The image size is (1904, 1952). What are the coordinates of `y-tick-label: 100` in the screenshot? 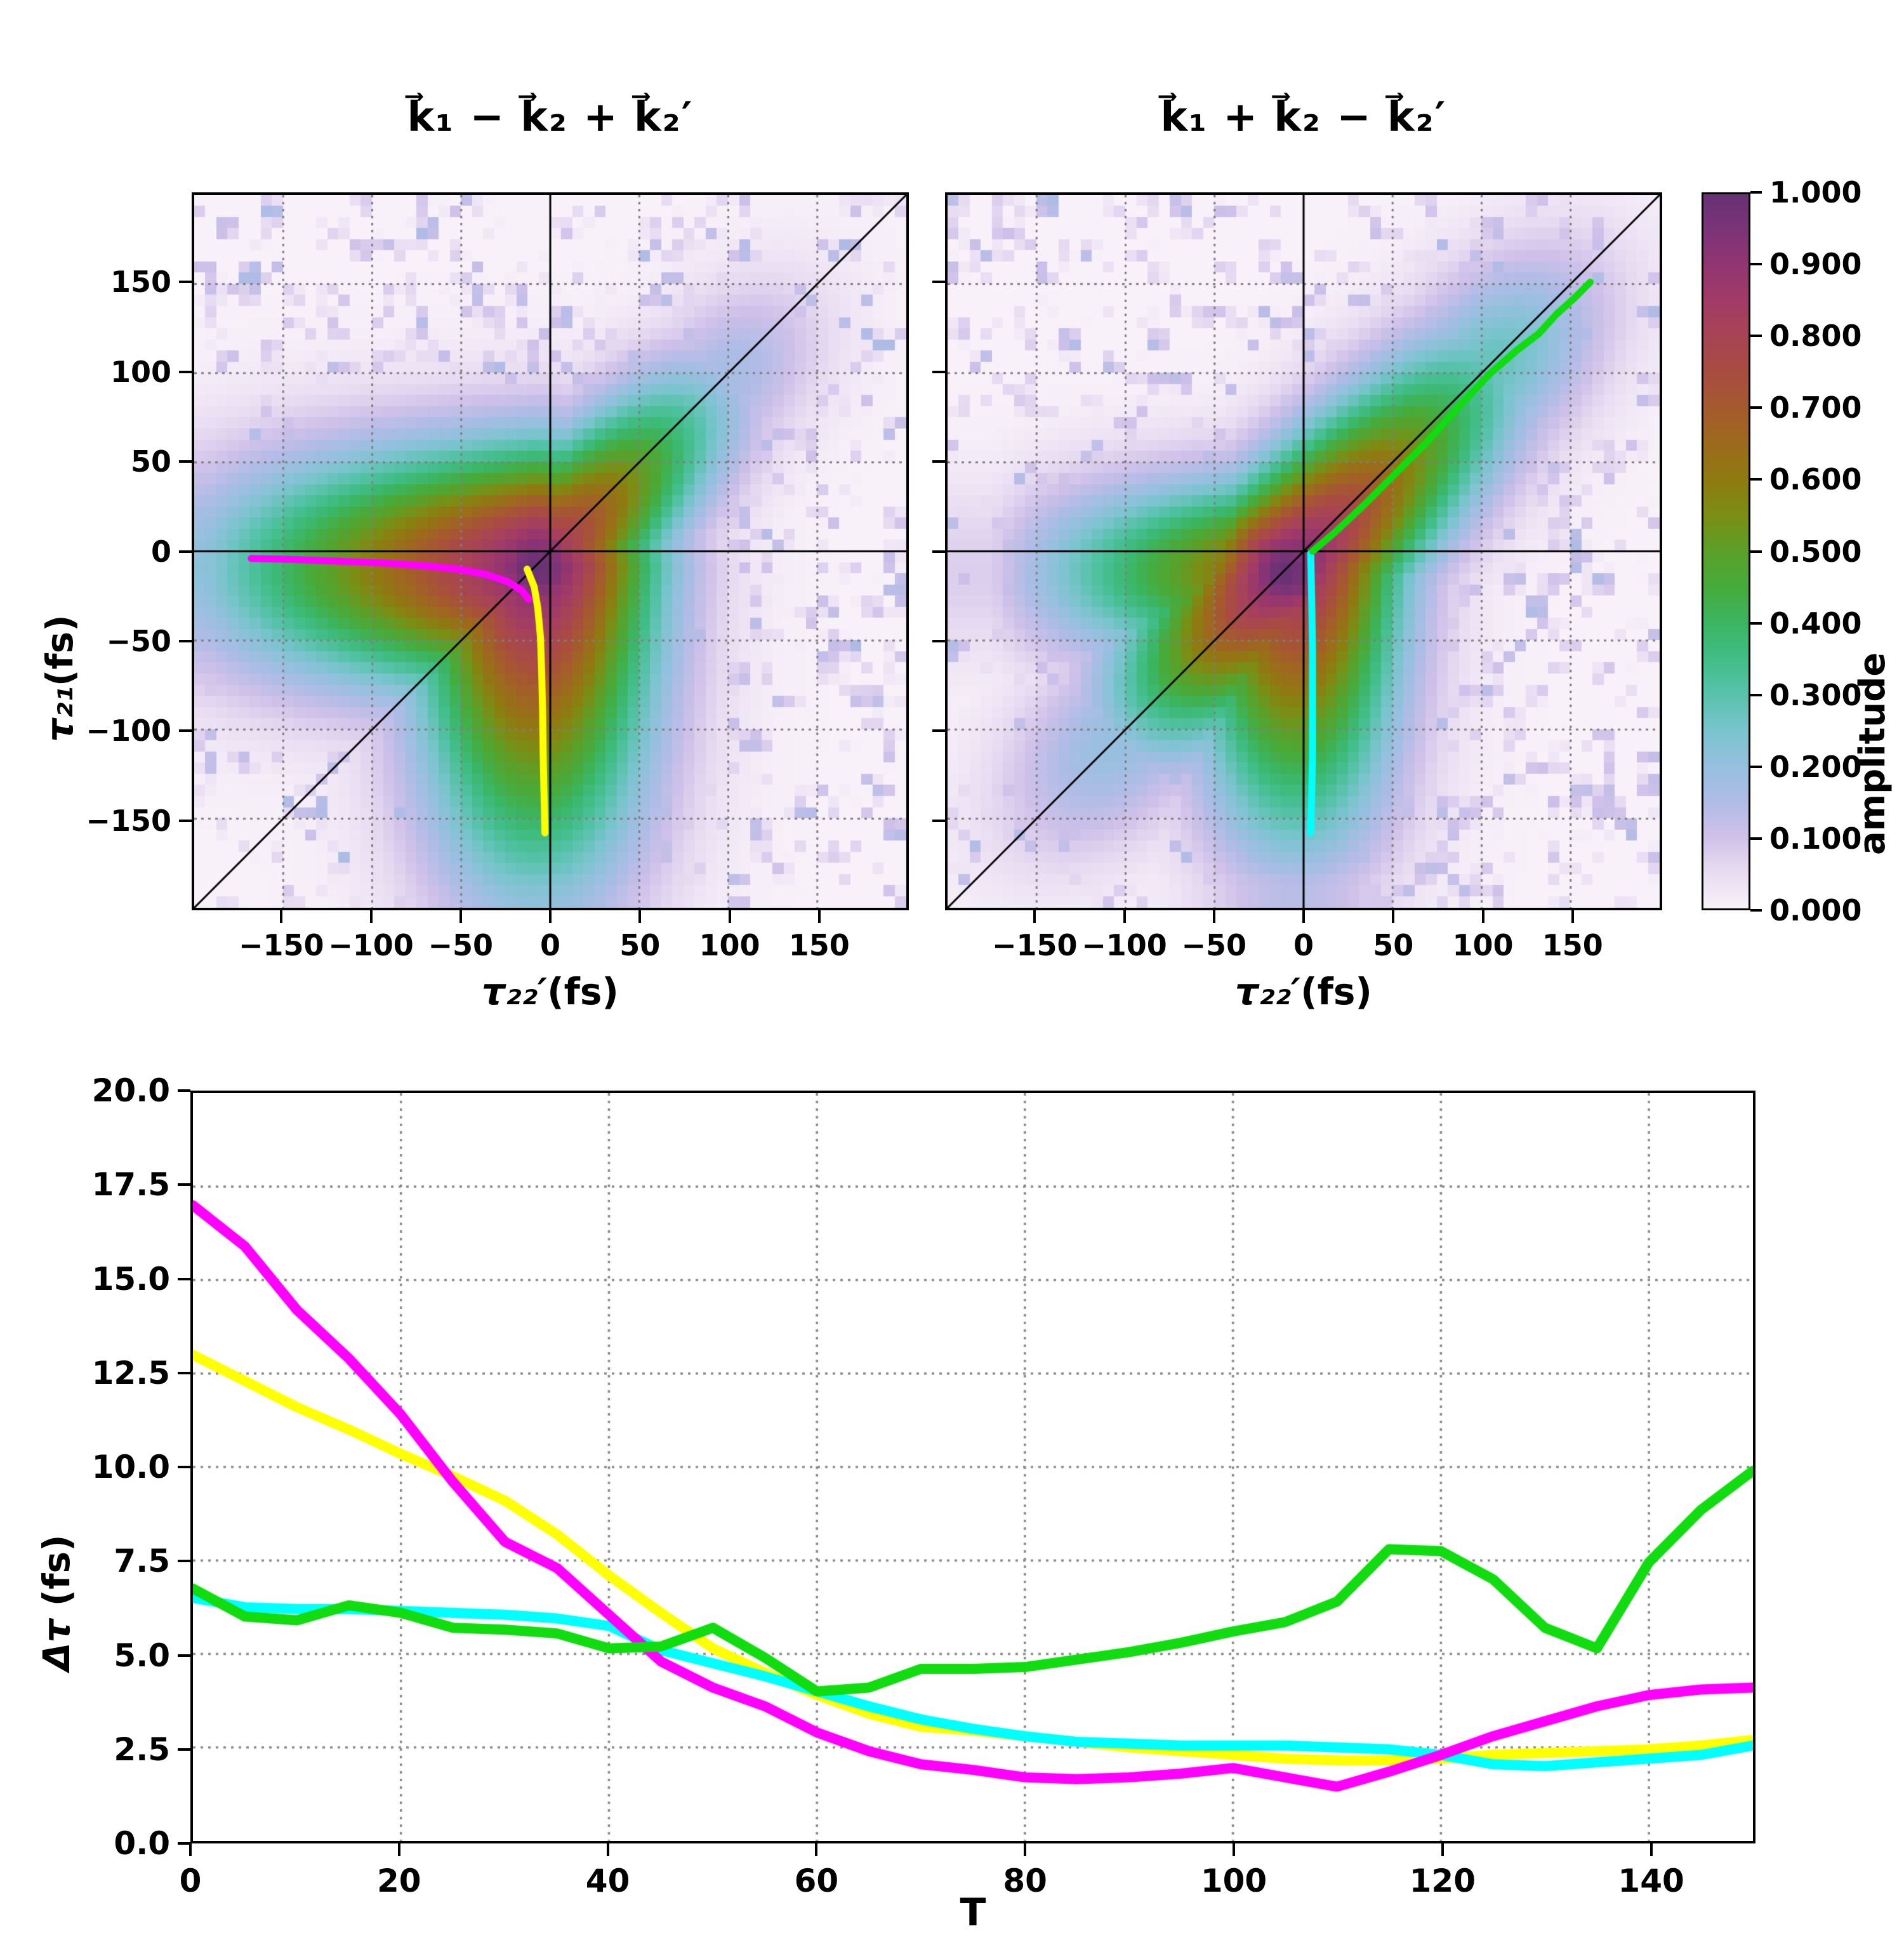 It's located at (140, 371).